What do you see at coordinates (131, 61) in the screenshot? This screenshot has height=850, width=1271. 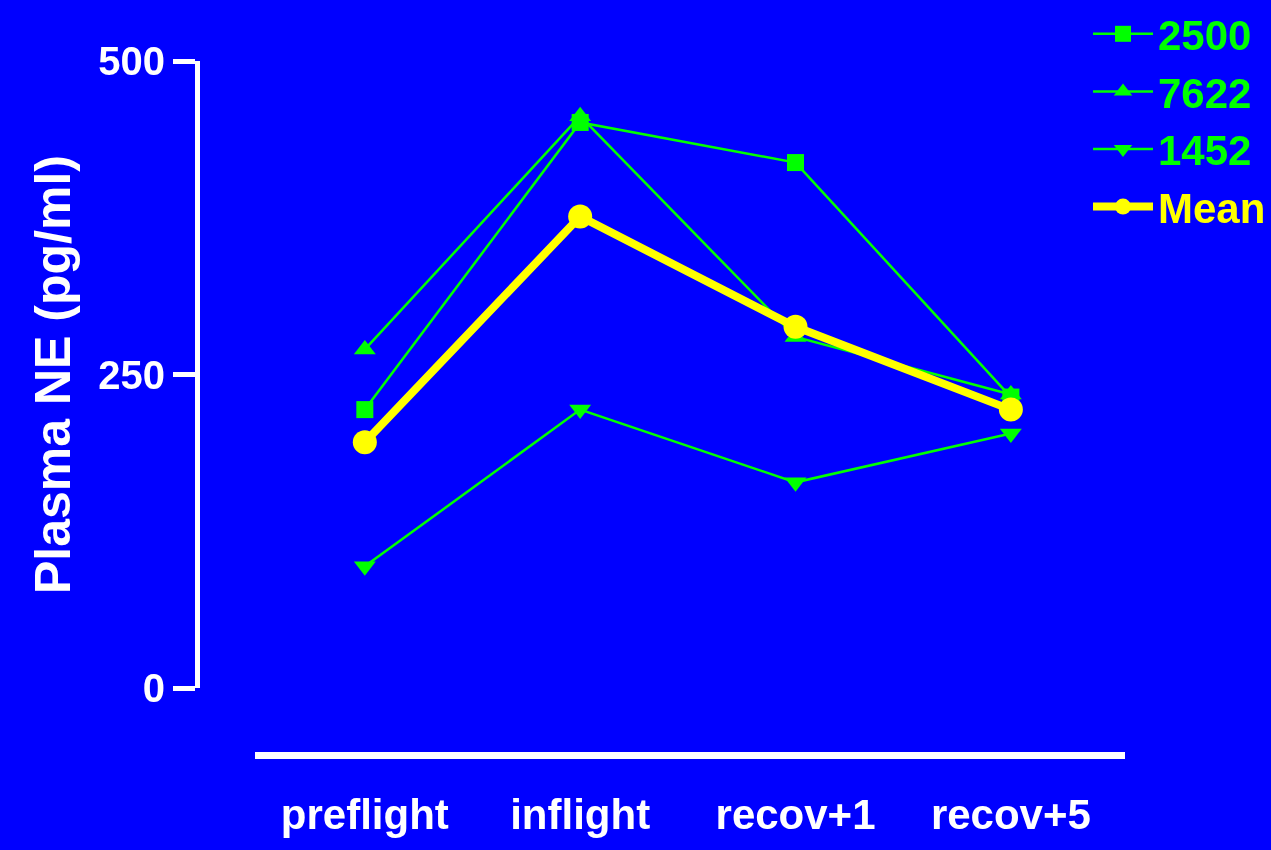 I see `y-tick-label: 500` at bounding box center [131, 61].